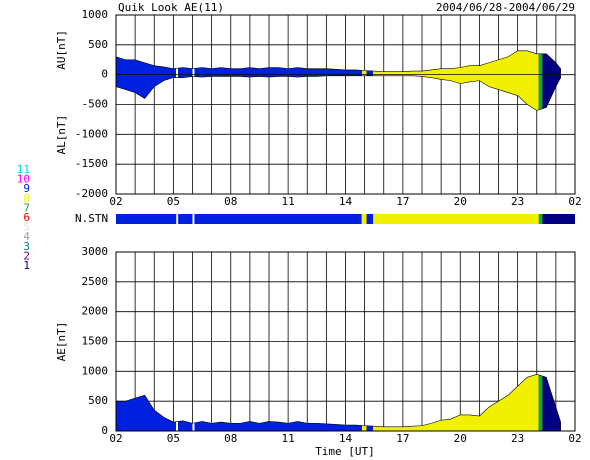  What do you see at coordinates (23, 179) in the screenshot?
I see `legend-label: 10` at bounding box center [23, 179].